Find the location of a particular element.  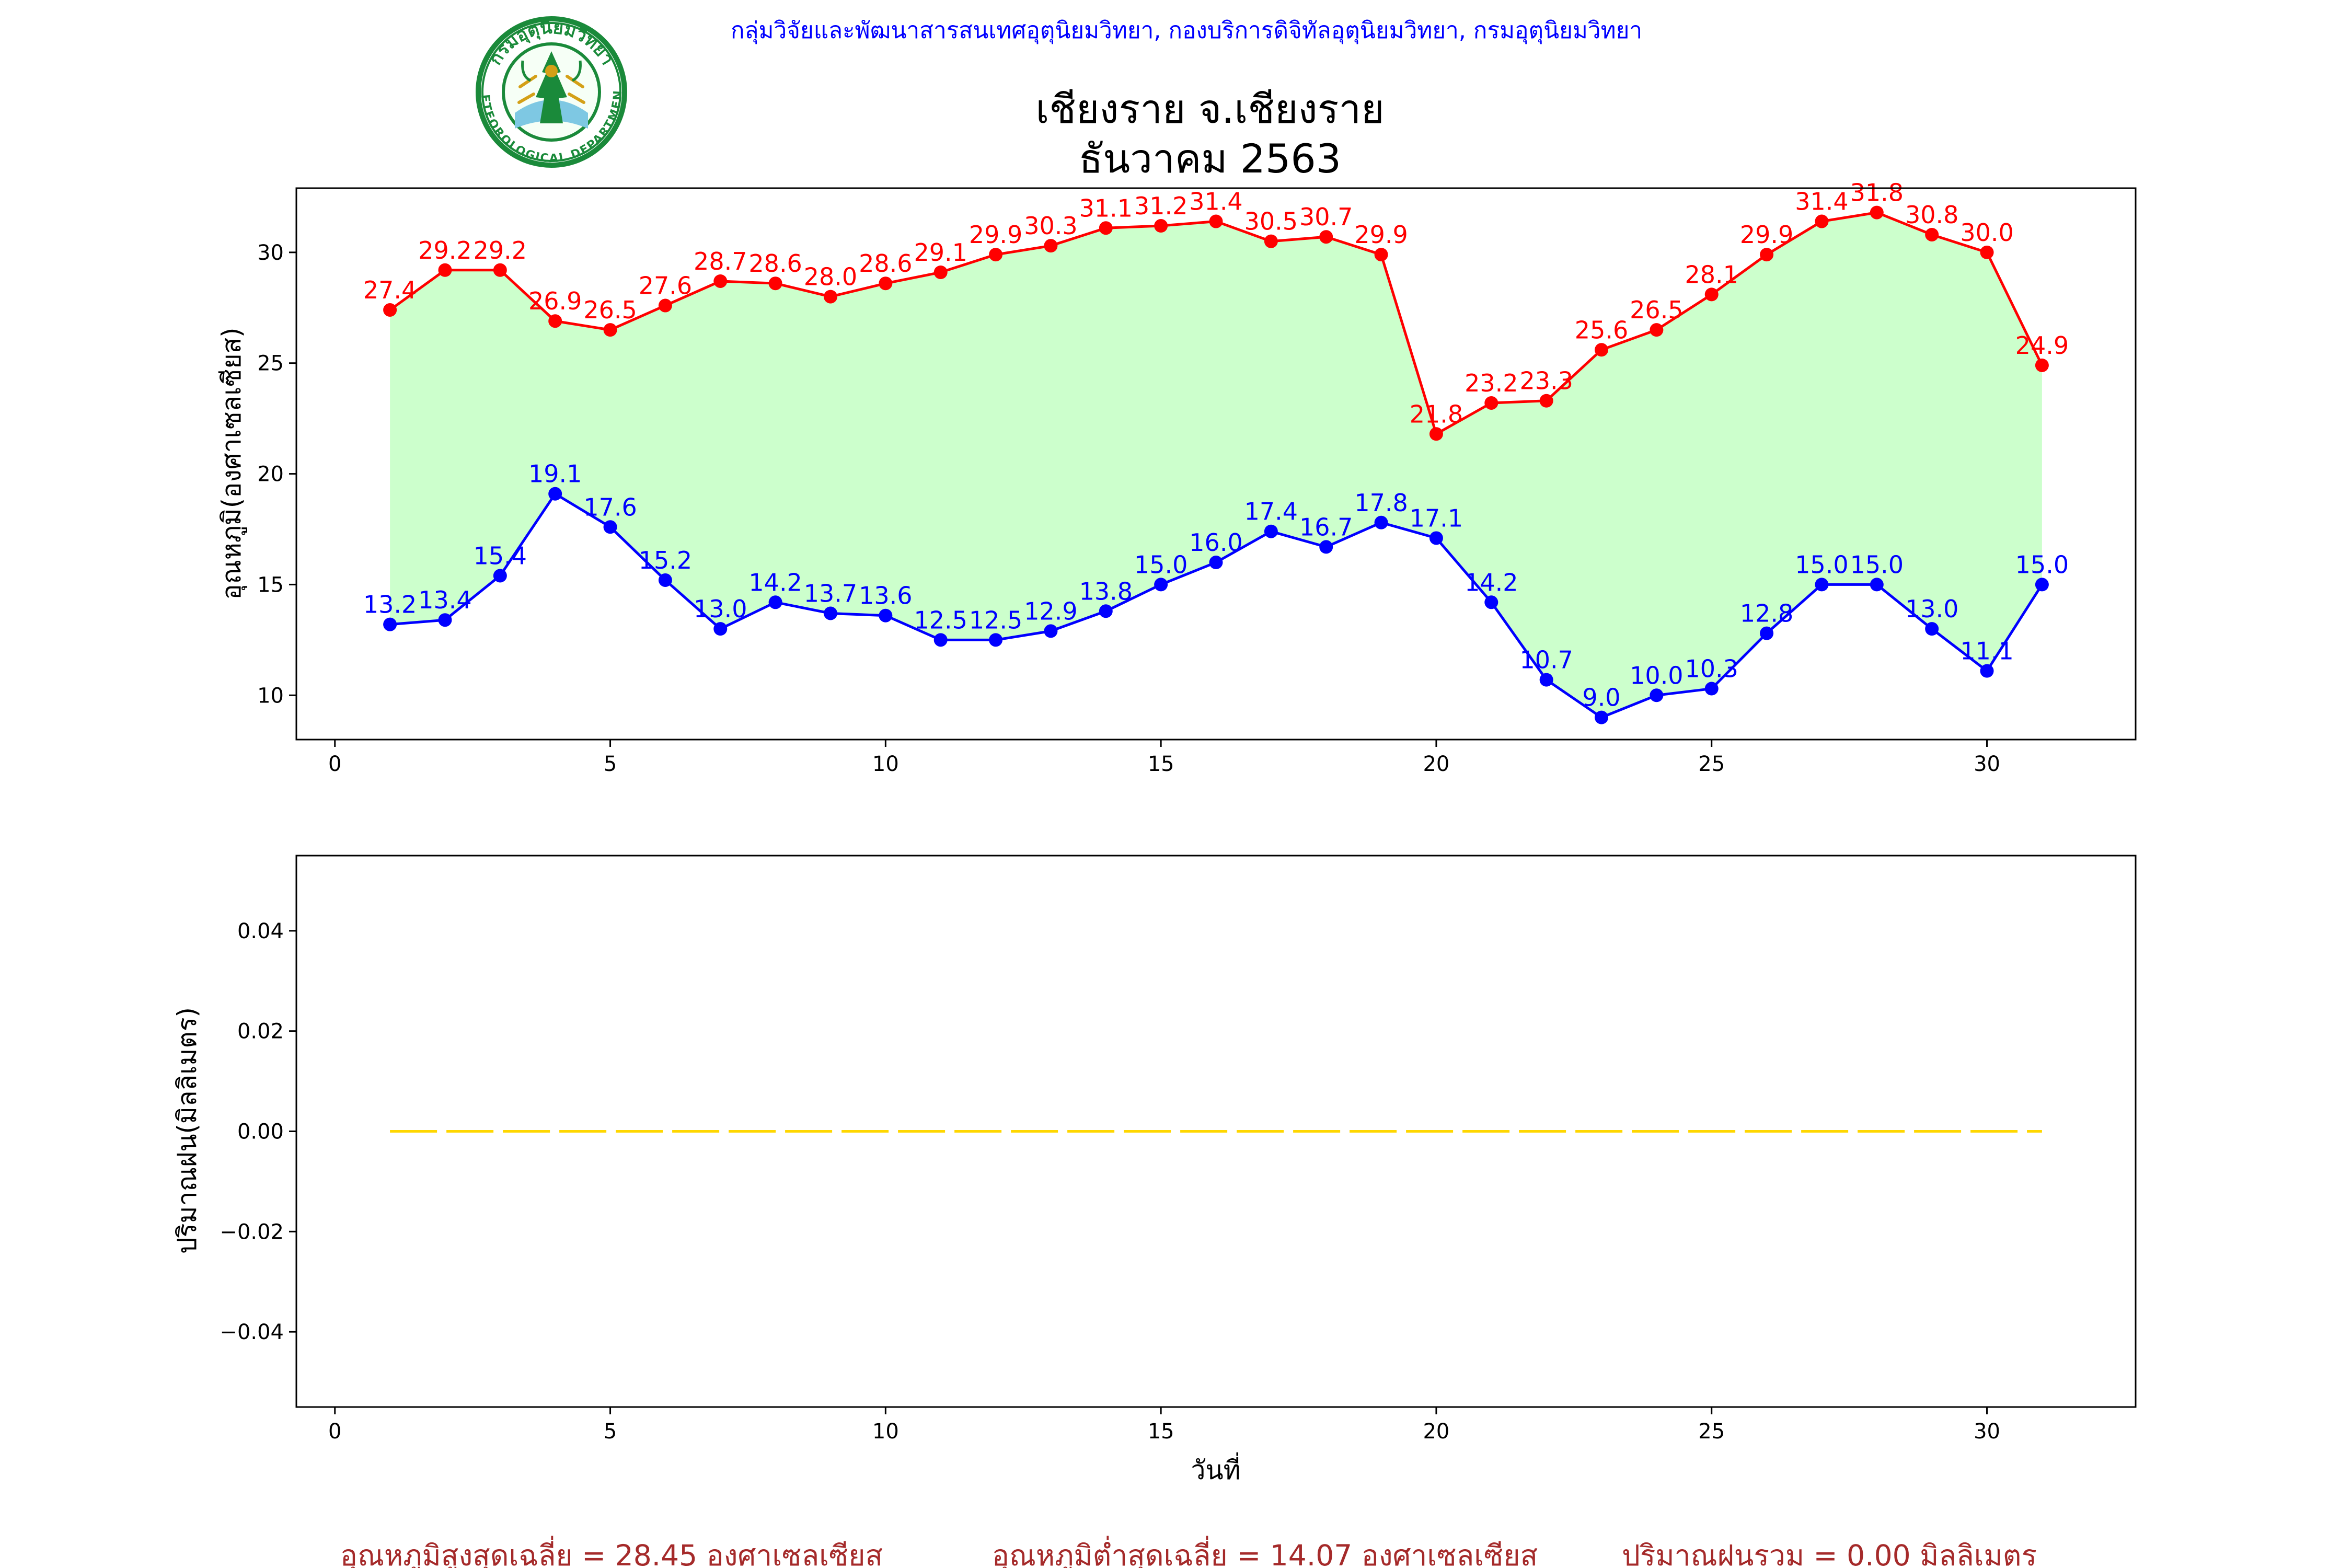

min-temperature-data-label: 16.0 is located at coordinates (1215, 542).